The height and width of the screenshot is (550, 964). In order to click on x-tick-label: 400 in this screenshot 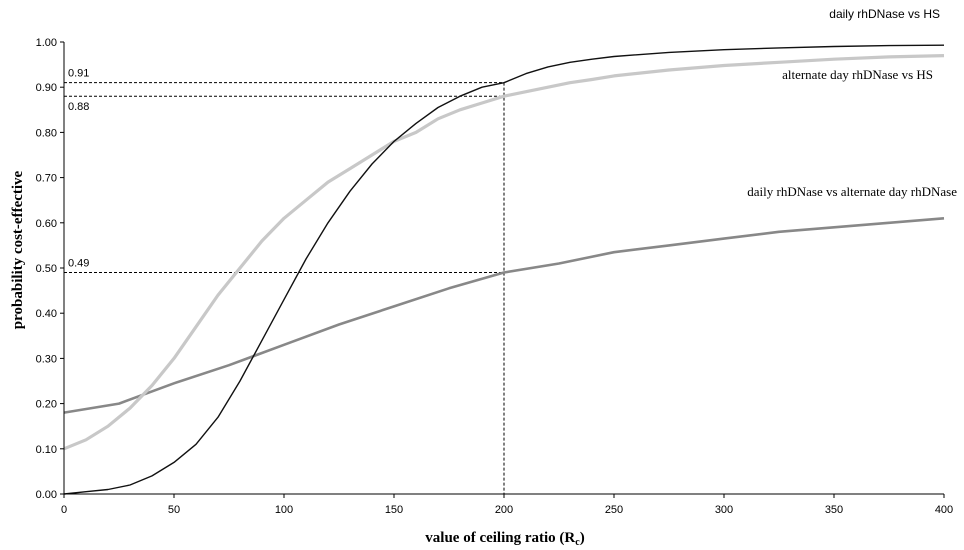, I will do `click(944, 510)`.